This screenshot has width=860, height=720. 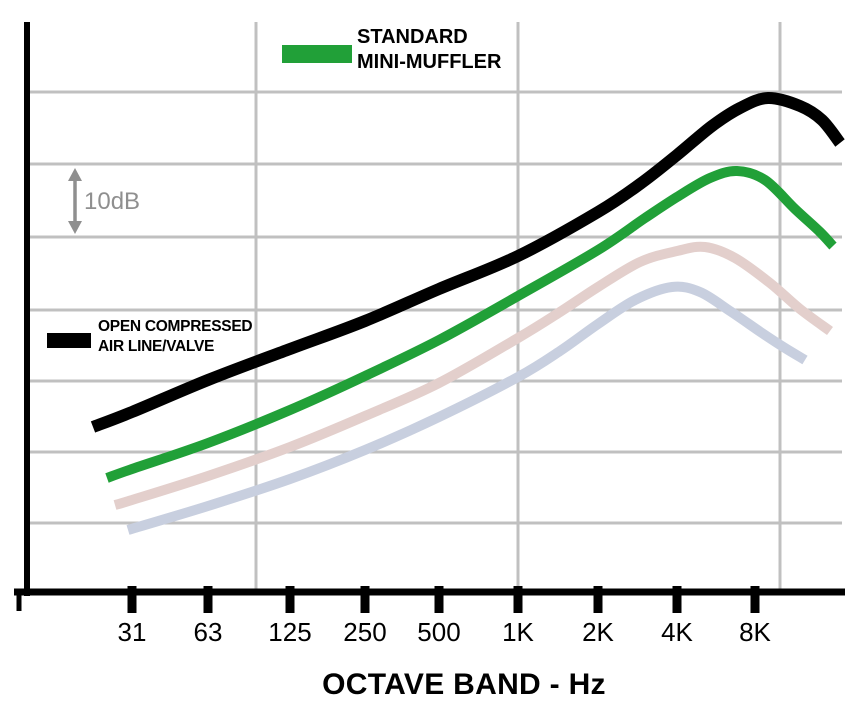 What do you see at coordinates (429, 62) in the screenshot?
I see `legend-standard-line2: MINI-MUFFLER` at bounding box center [429, 62].